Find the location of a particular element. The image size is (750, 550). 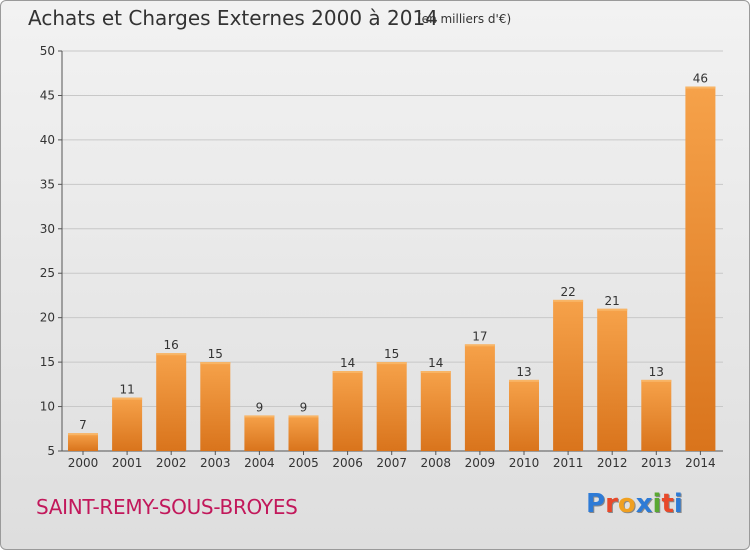

y-tick-label: 15 is located at coordinates (47, 362).